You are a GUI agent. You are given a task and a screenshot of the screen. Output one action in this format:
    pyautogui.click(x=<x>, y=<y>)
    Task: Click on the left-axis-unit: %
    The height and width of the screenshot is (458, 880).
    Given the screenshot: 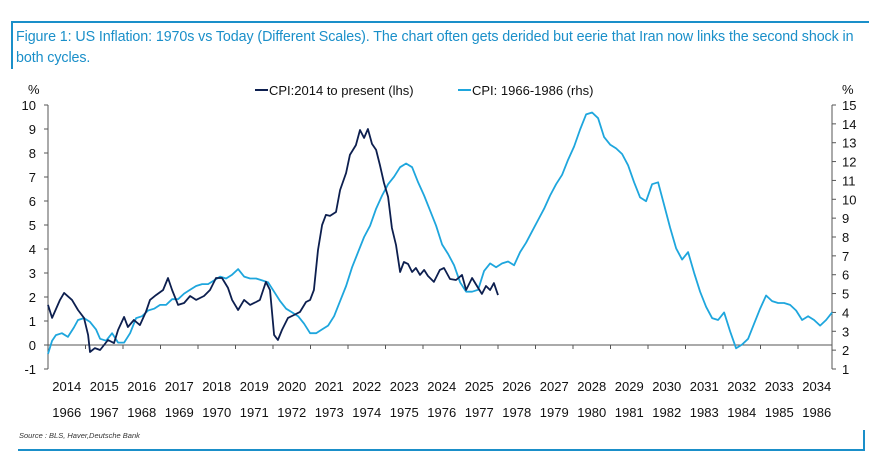 What is the action you would take?
    pyautogui.click(x=34, y=89)
    